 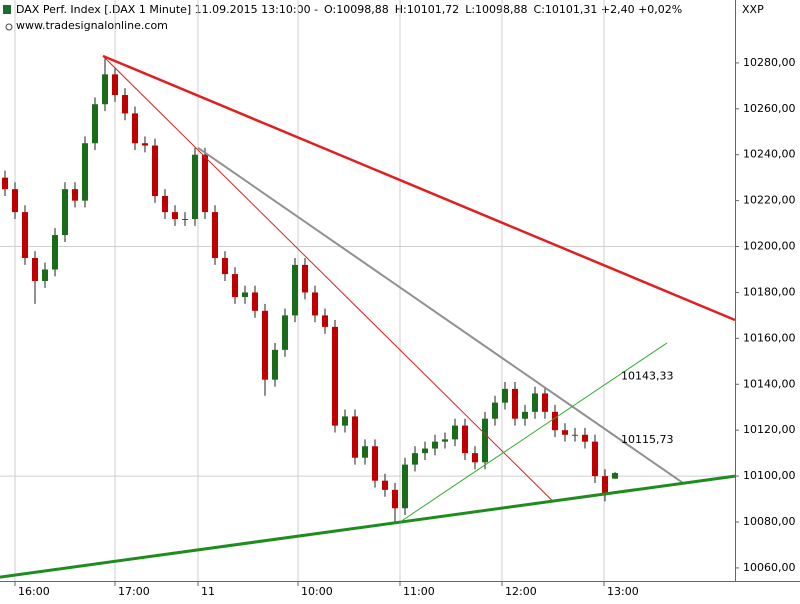 What do you see at coordinates (521, 591) in the screenshot?
I see `x-tick-label: 12:00` at bounding box center [521, 591].